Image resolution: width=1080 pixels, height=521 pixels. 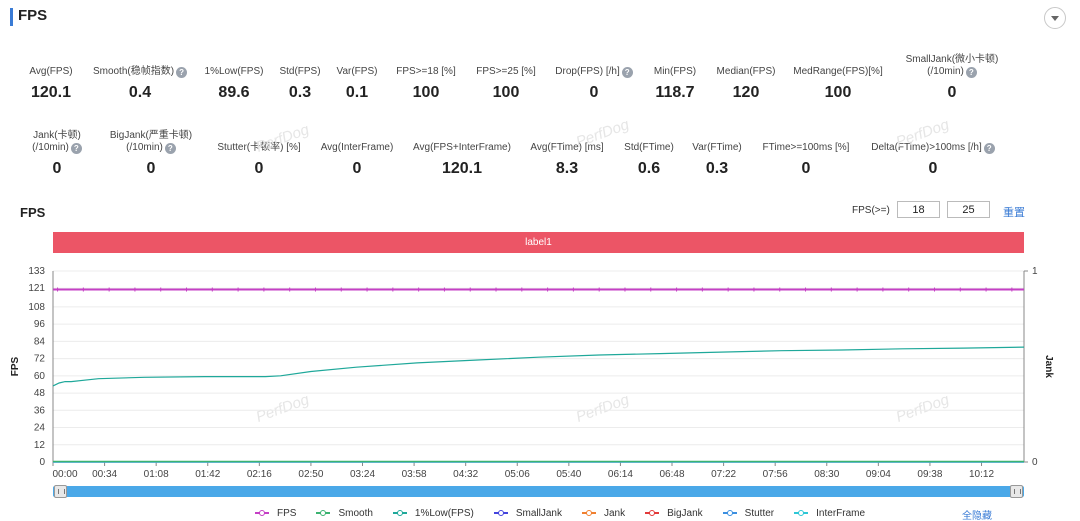 I want to click on legend-item-fps: FPS, so click(x=275, y=513).